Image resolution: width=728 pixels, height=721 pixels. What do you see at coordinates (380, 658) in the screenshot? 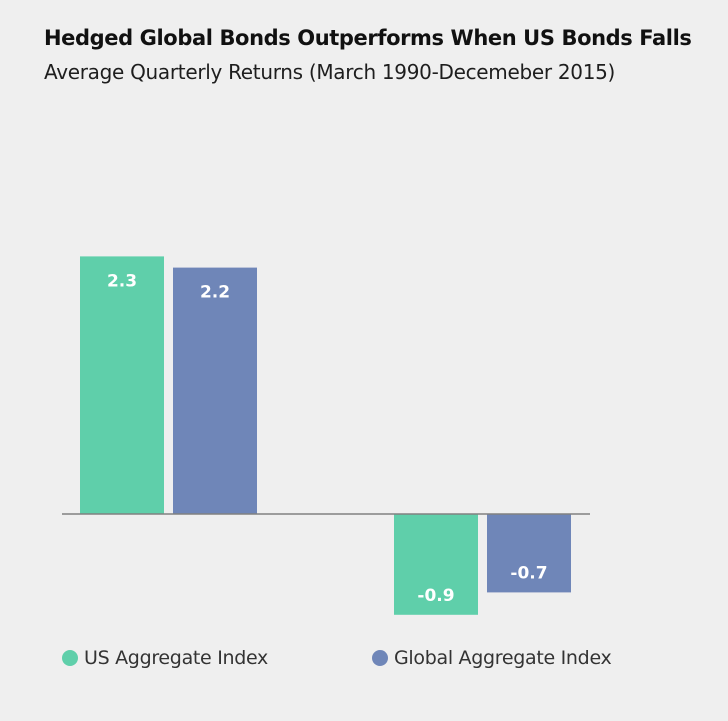
I see `legend-swatch-global-aggregate` at bounding box center [380, 658].